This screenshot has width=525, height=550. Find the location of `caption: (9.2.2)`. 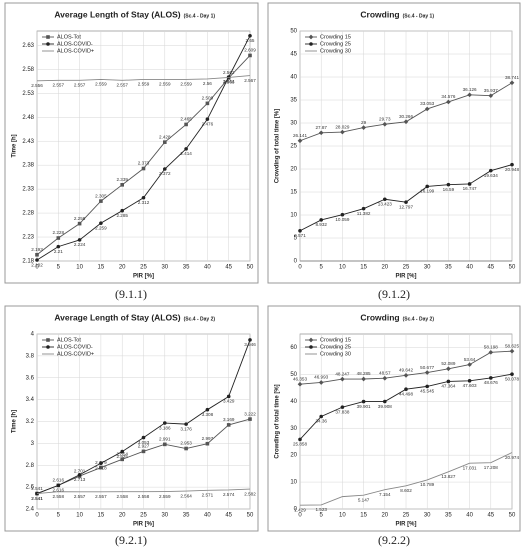

caption: (9.2.2) is located at coordinates (394, 540).